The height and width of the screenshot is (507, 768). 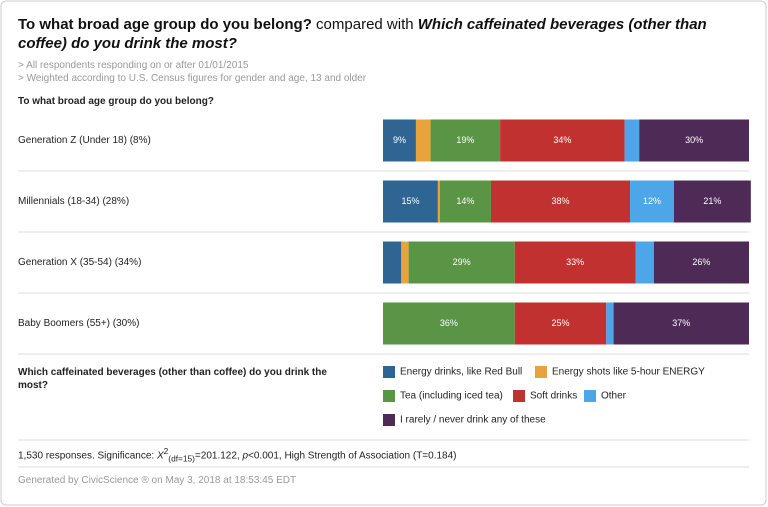 I want to click on category-label: Generation Z (Under 18) (8%), so click(x=84, y=140).